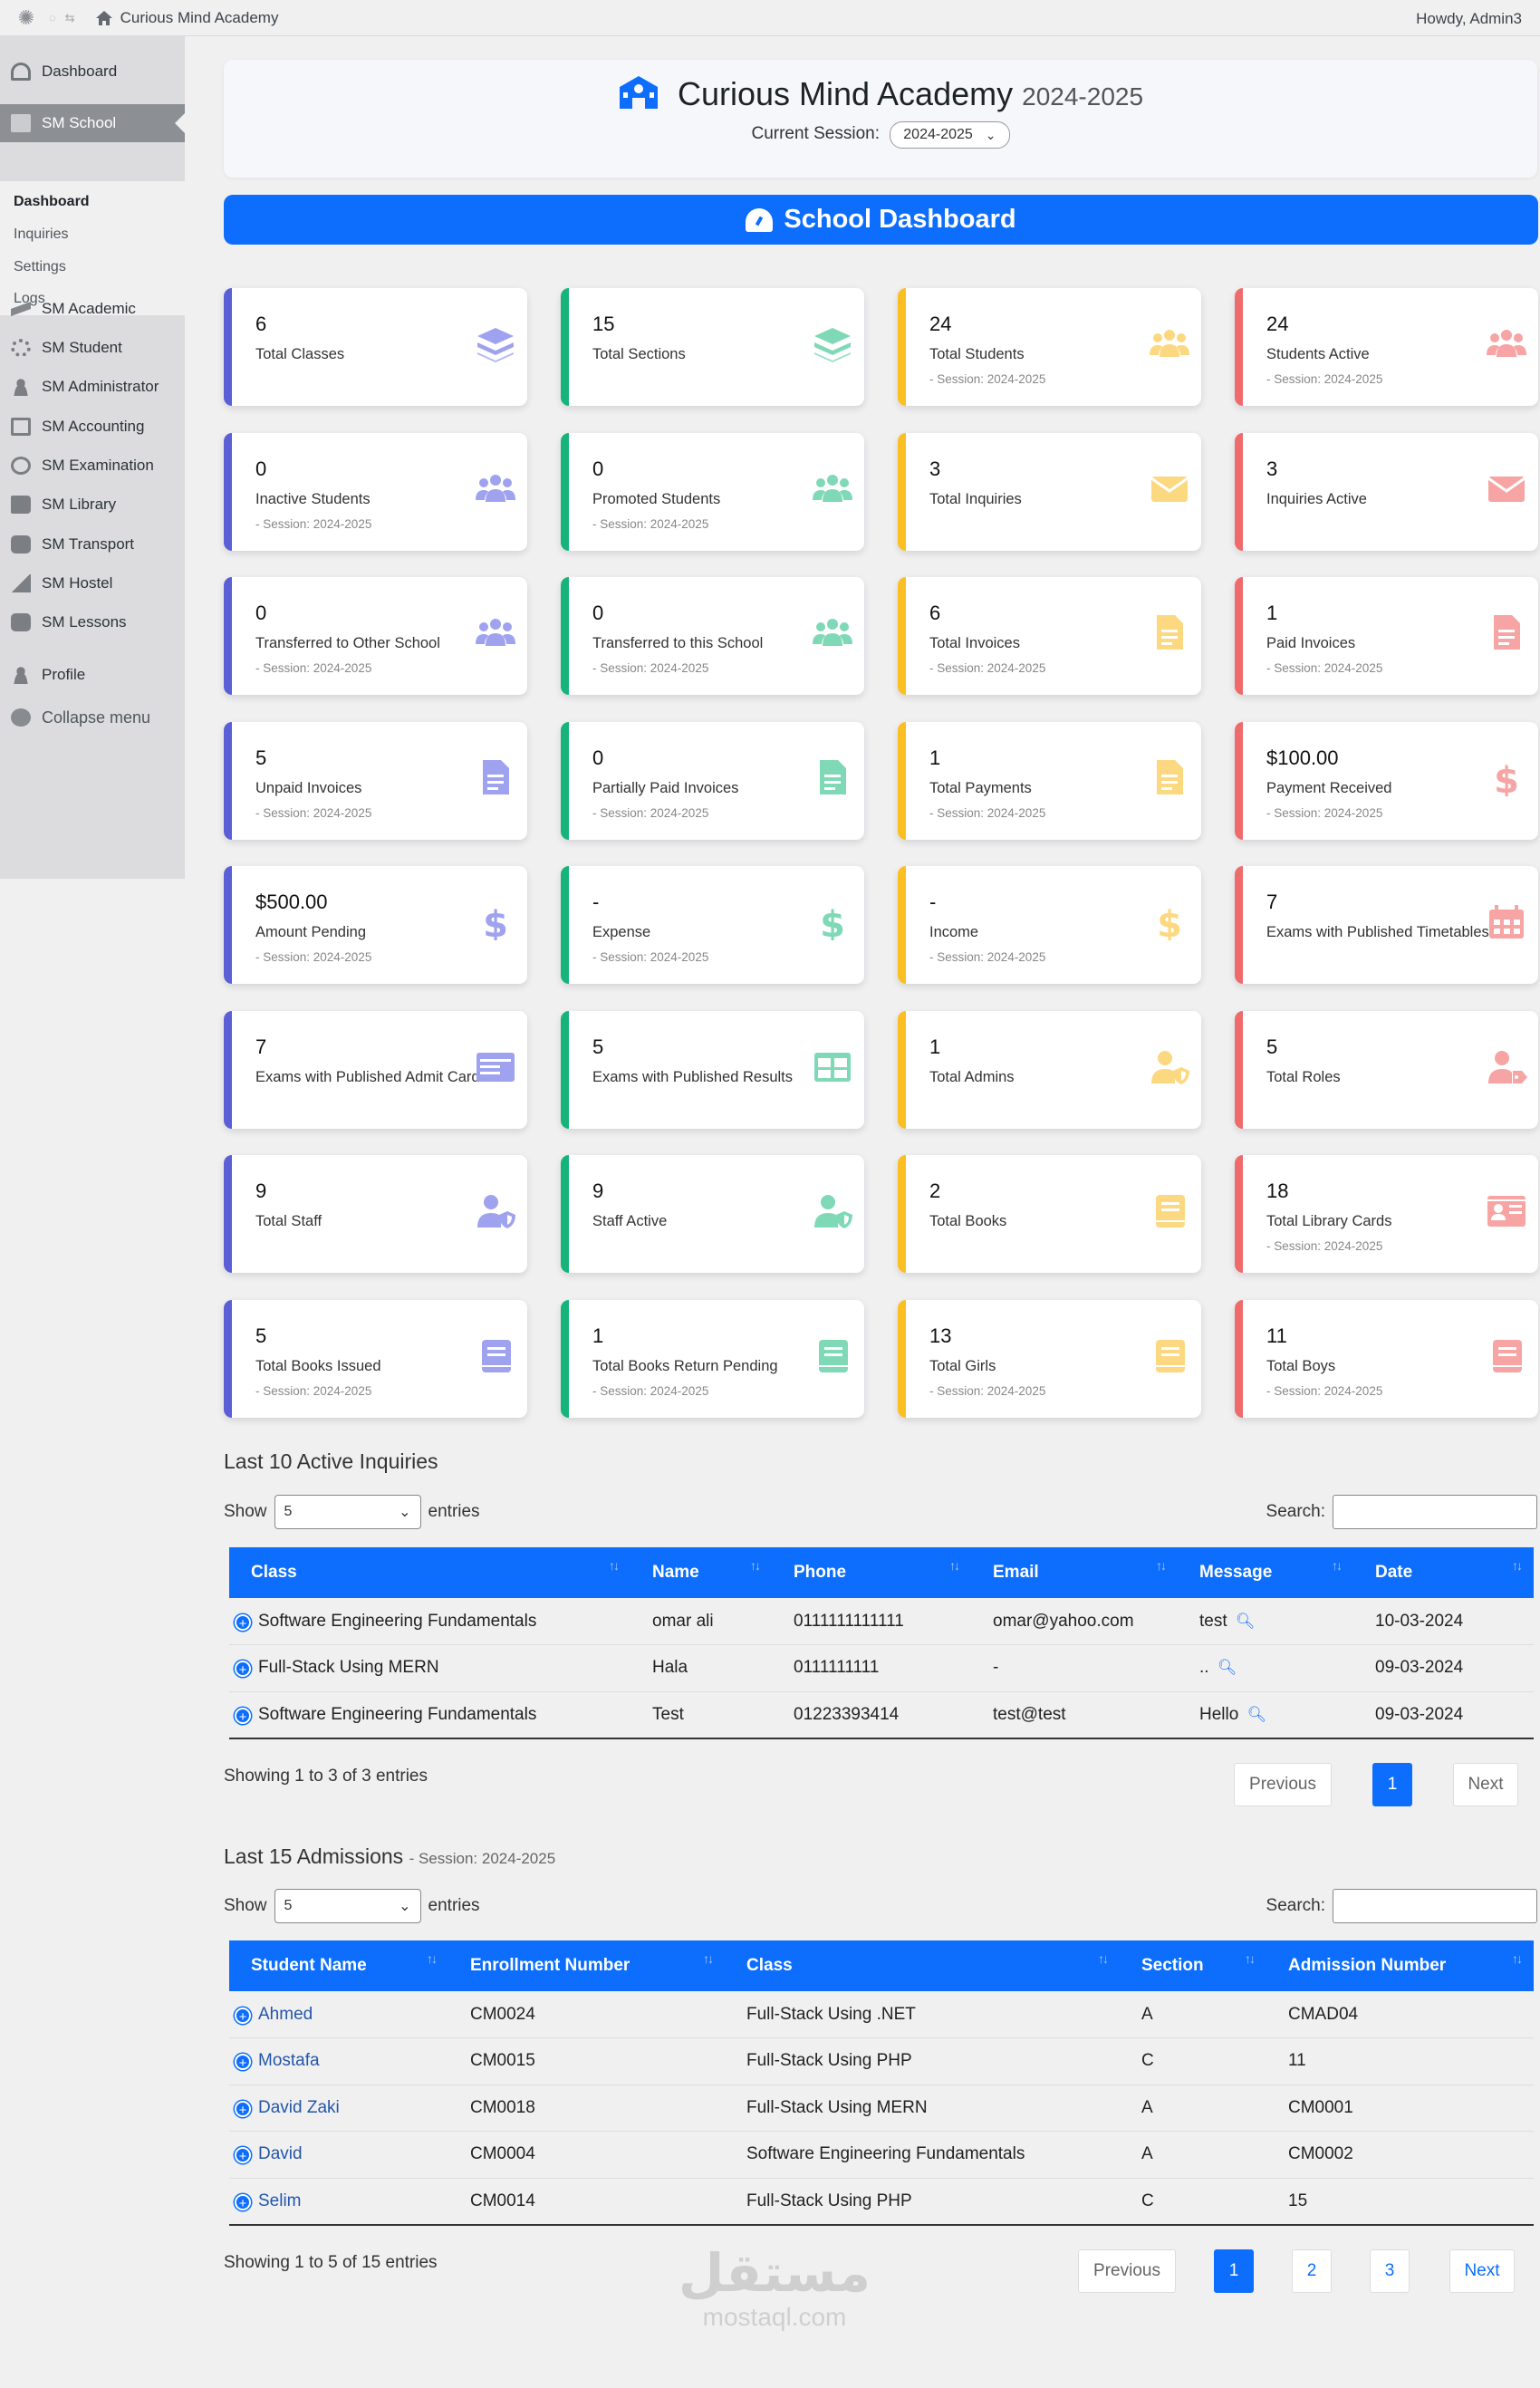 The width and height of the screenshot is (1540, 2388). Describe the element at coordinates (40, 267) in the screenshot. I see `submenu-item-settings: Settings` at that location.